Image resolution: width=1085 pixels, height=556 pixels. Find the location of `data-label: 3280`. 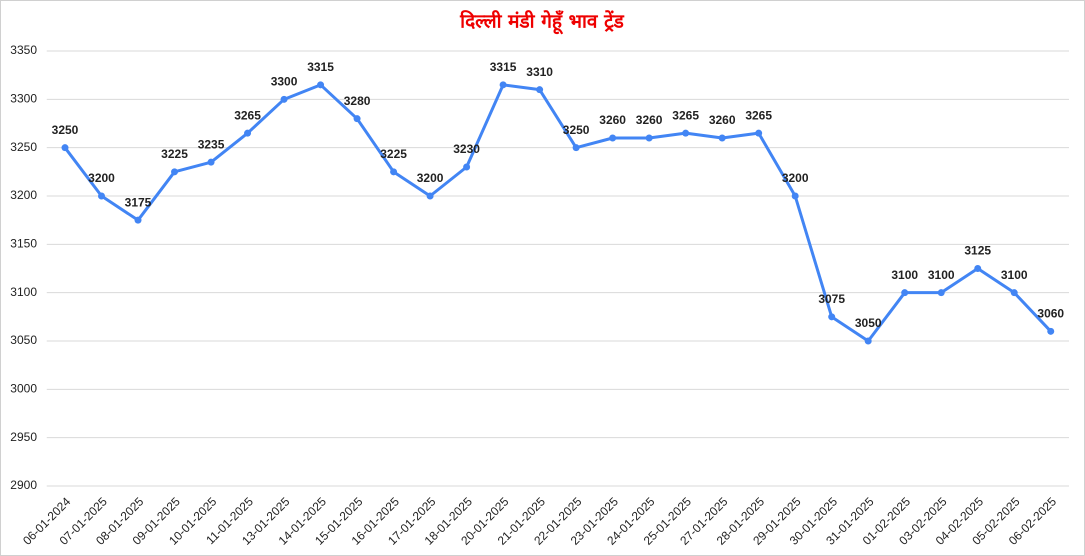

data-label: 3280 is located at coordinates (357, 101).